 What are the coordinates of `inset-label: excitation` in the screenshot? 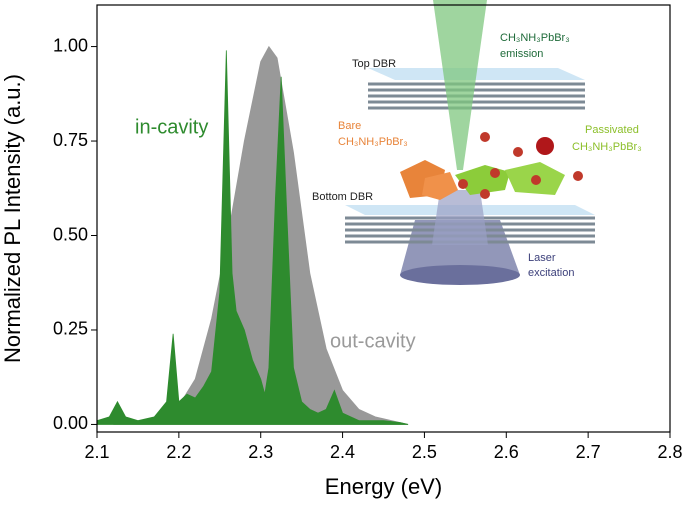 It's located at (551, 273).